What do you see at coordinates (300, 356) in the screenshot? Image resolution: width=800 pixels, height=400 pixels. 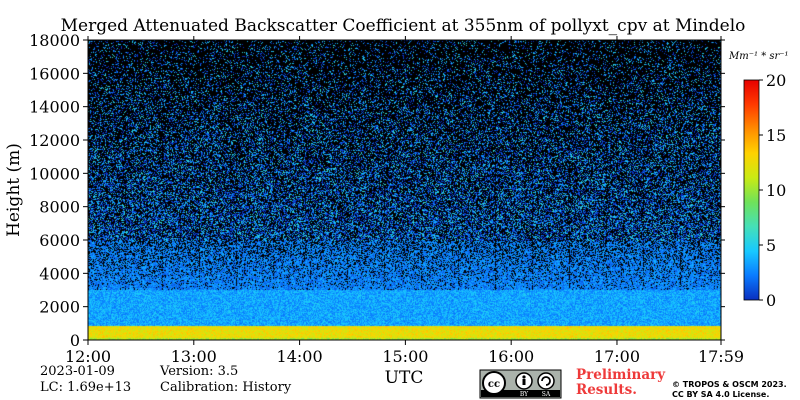 I see `x-tick-label: 14:00` at bounding box center [300, 356].